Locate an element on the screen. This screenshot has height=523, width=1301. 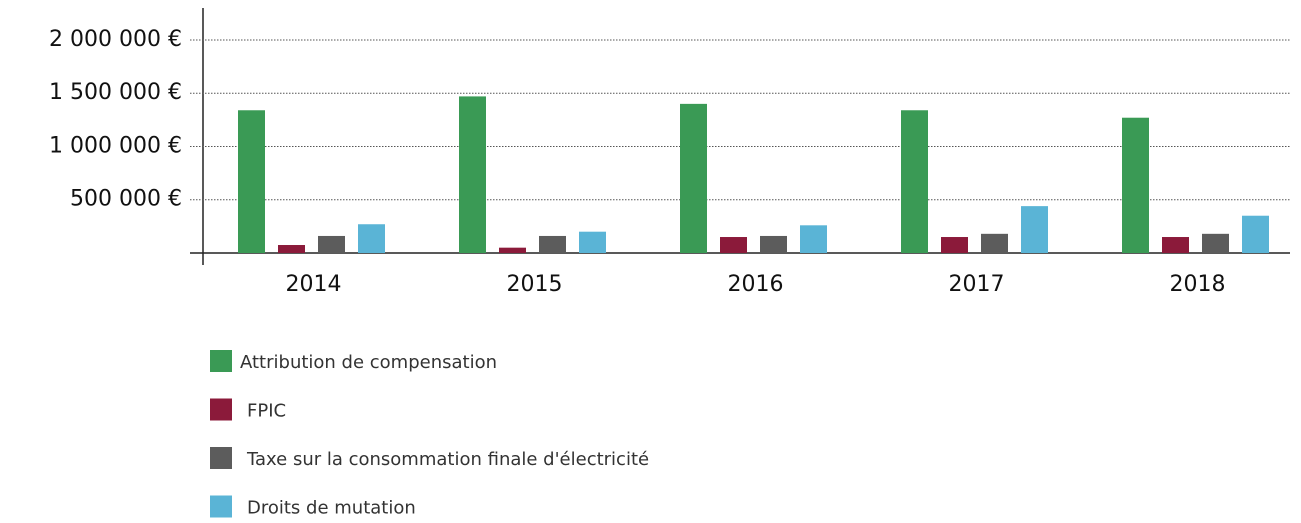
y-tick-label: 1 500 000 € is located at coordinates (115, 92).